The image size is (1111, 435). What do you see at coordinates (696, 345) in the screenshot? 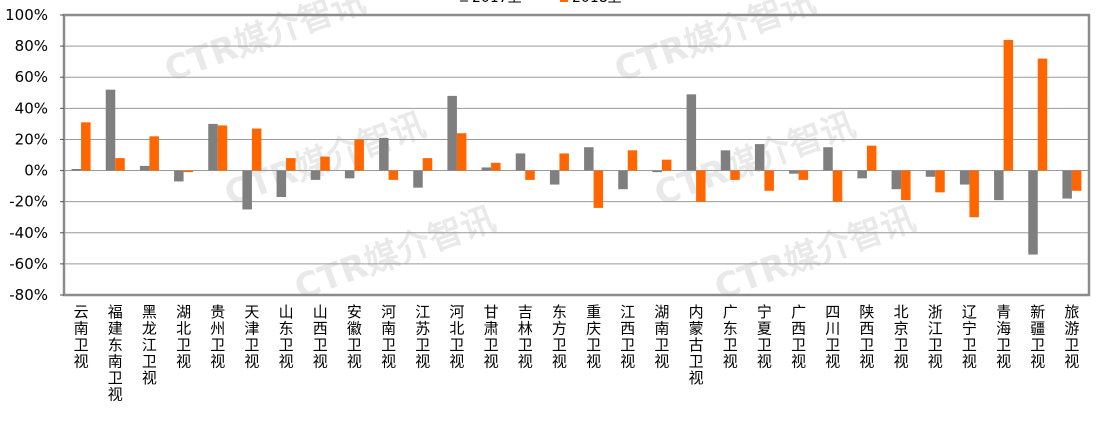
I see `x-tick-label: 内蒙古卫视` at bounding box center [696, 345].